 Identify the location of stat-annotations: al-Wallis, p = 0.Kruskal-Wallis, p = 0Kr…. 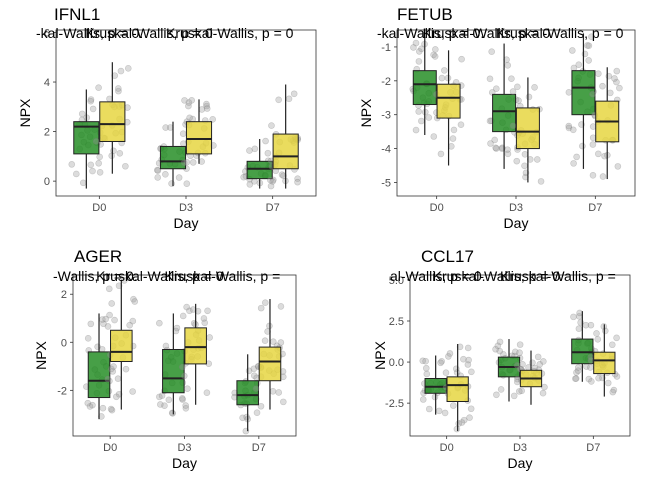
(503, 276).